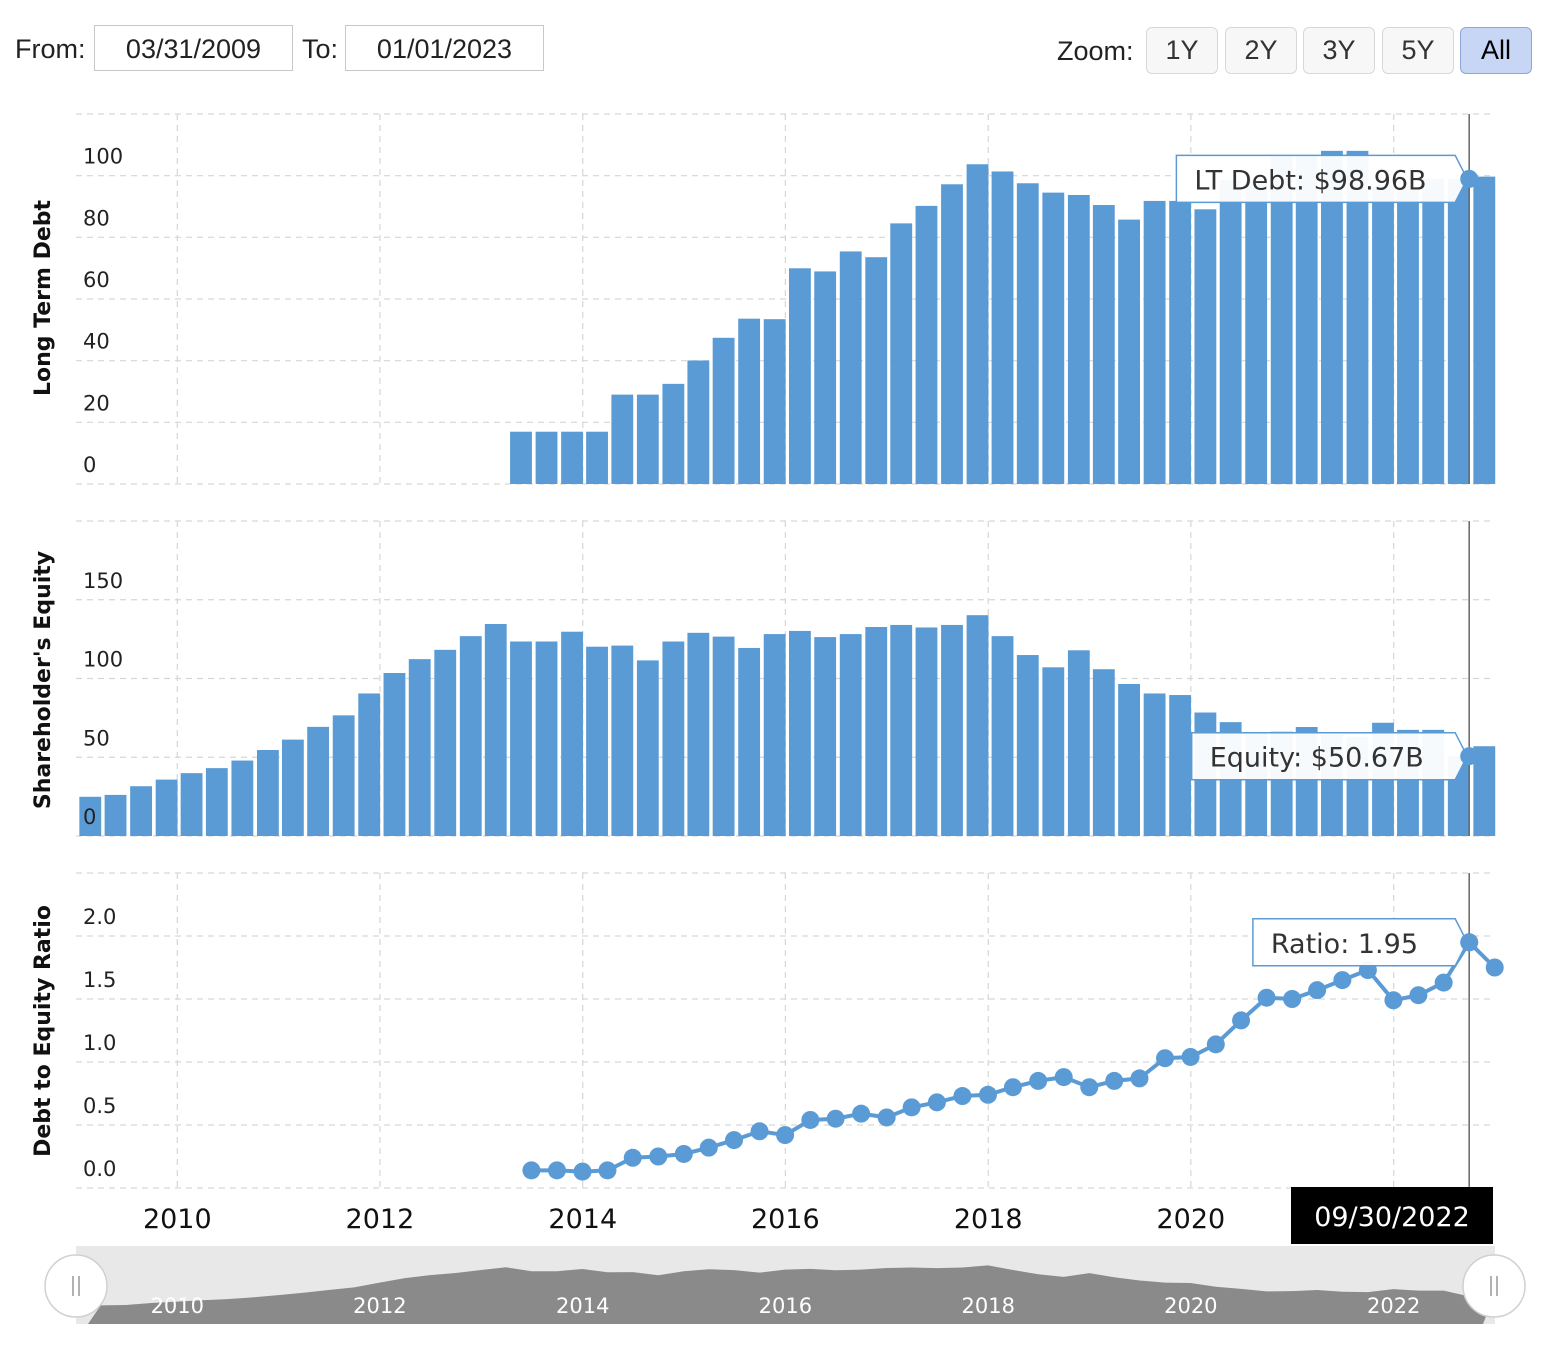 The height and width of the screenshot is (1354, 1562). Describe the element at coordinates (320, 49) in the screenshot. I see `to-label: To:` at that location.